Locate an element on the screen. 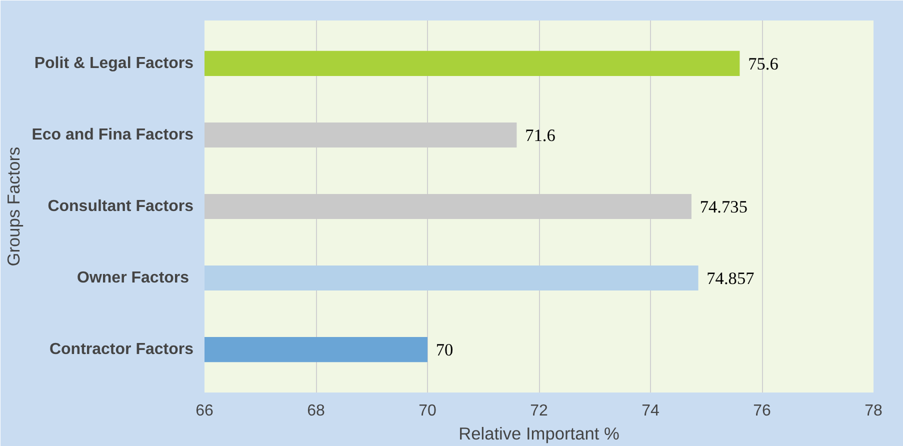 The width and height of the screenshot is (903, 446). y-tick-label: Eco and Fina Factors is located at coordinates (113, 135).